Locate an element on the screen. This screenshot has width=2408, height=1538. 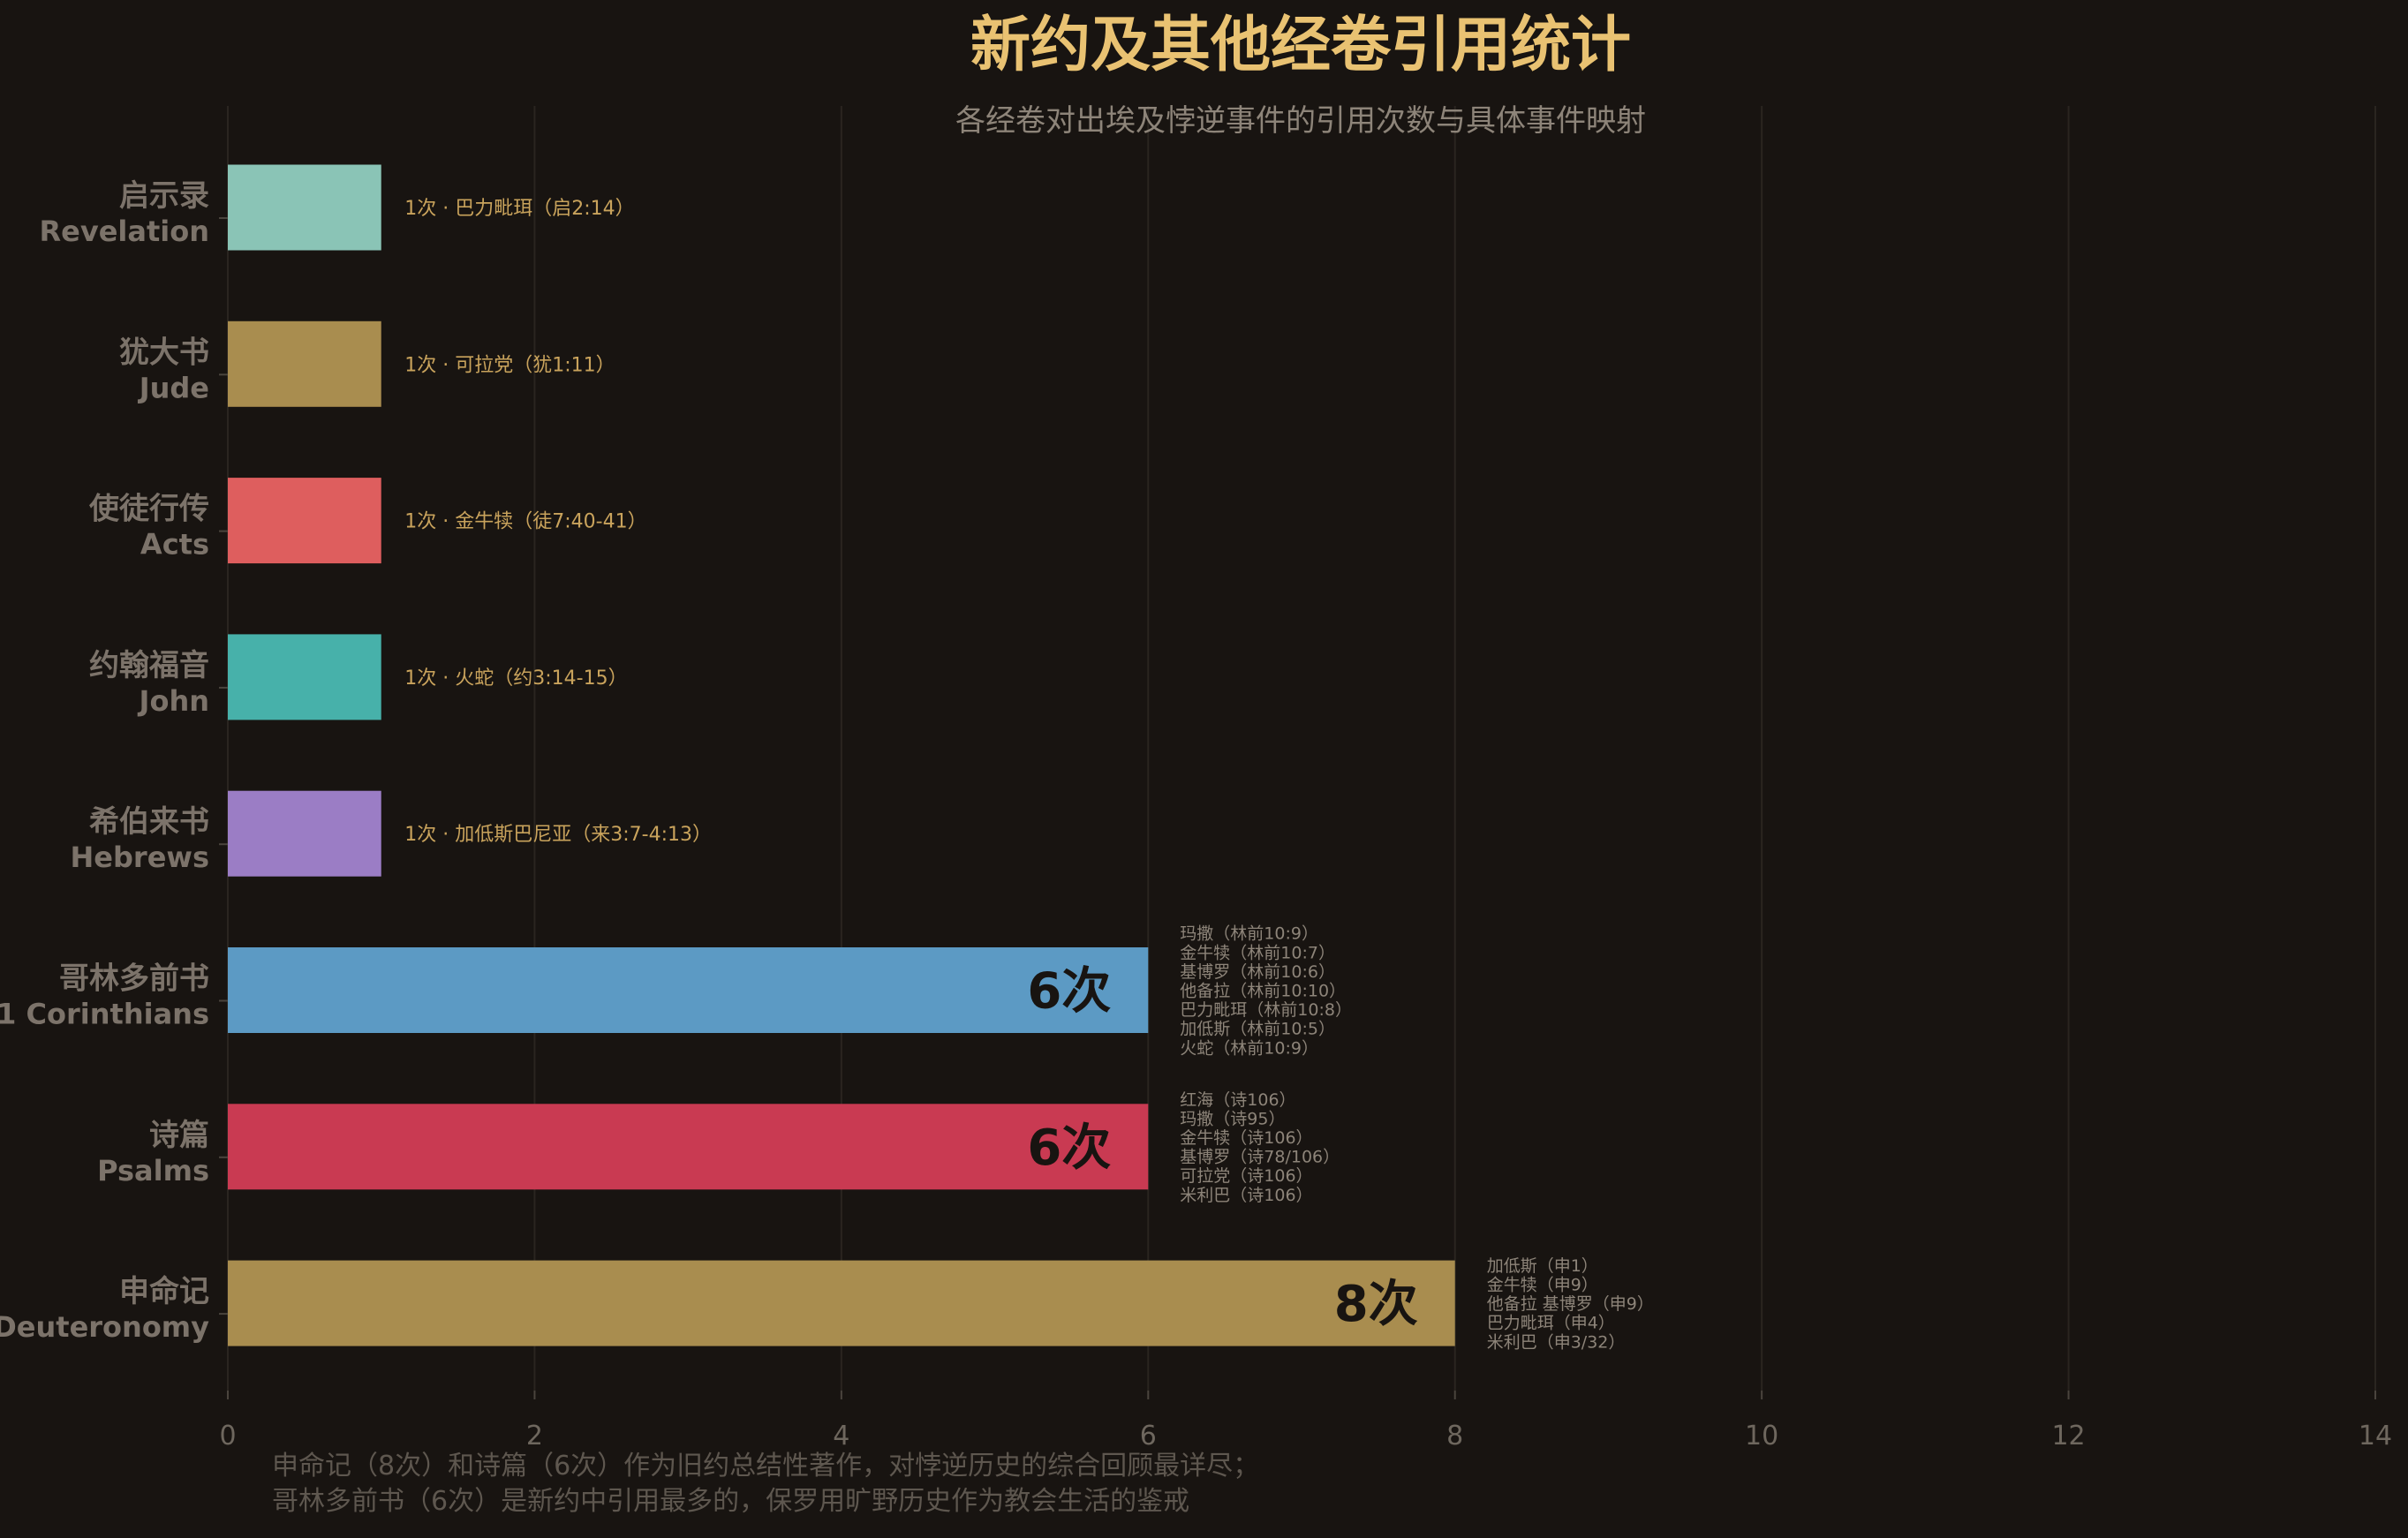
event-item: 加低斯（申1） is located at coordinates (1543, 1266).